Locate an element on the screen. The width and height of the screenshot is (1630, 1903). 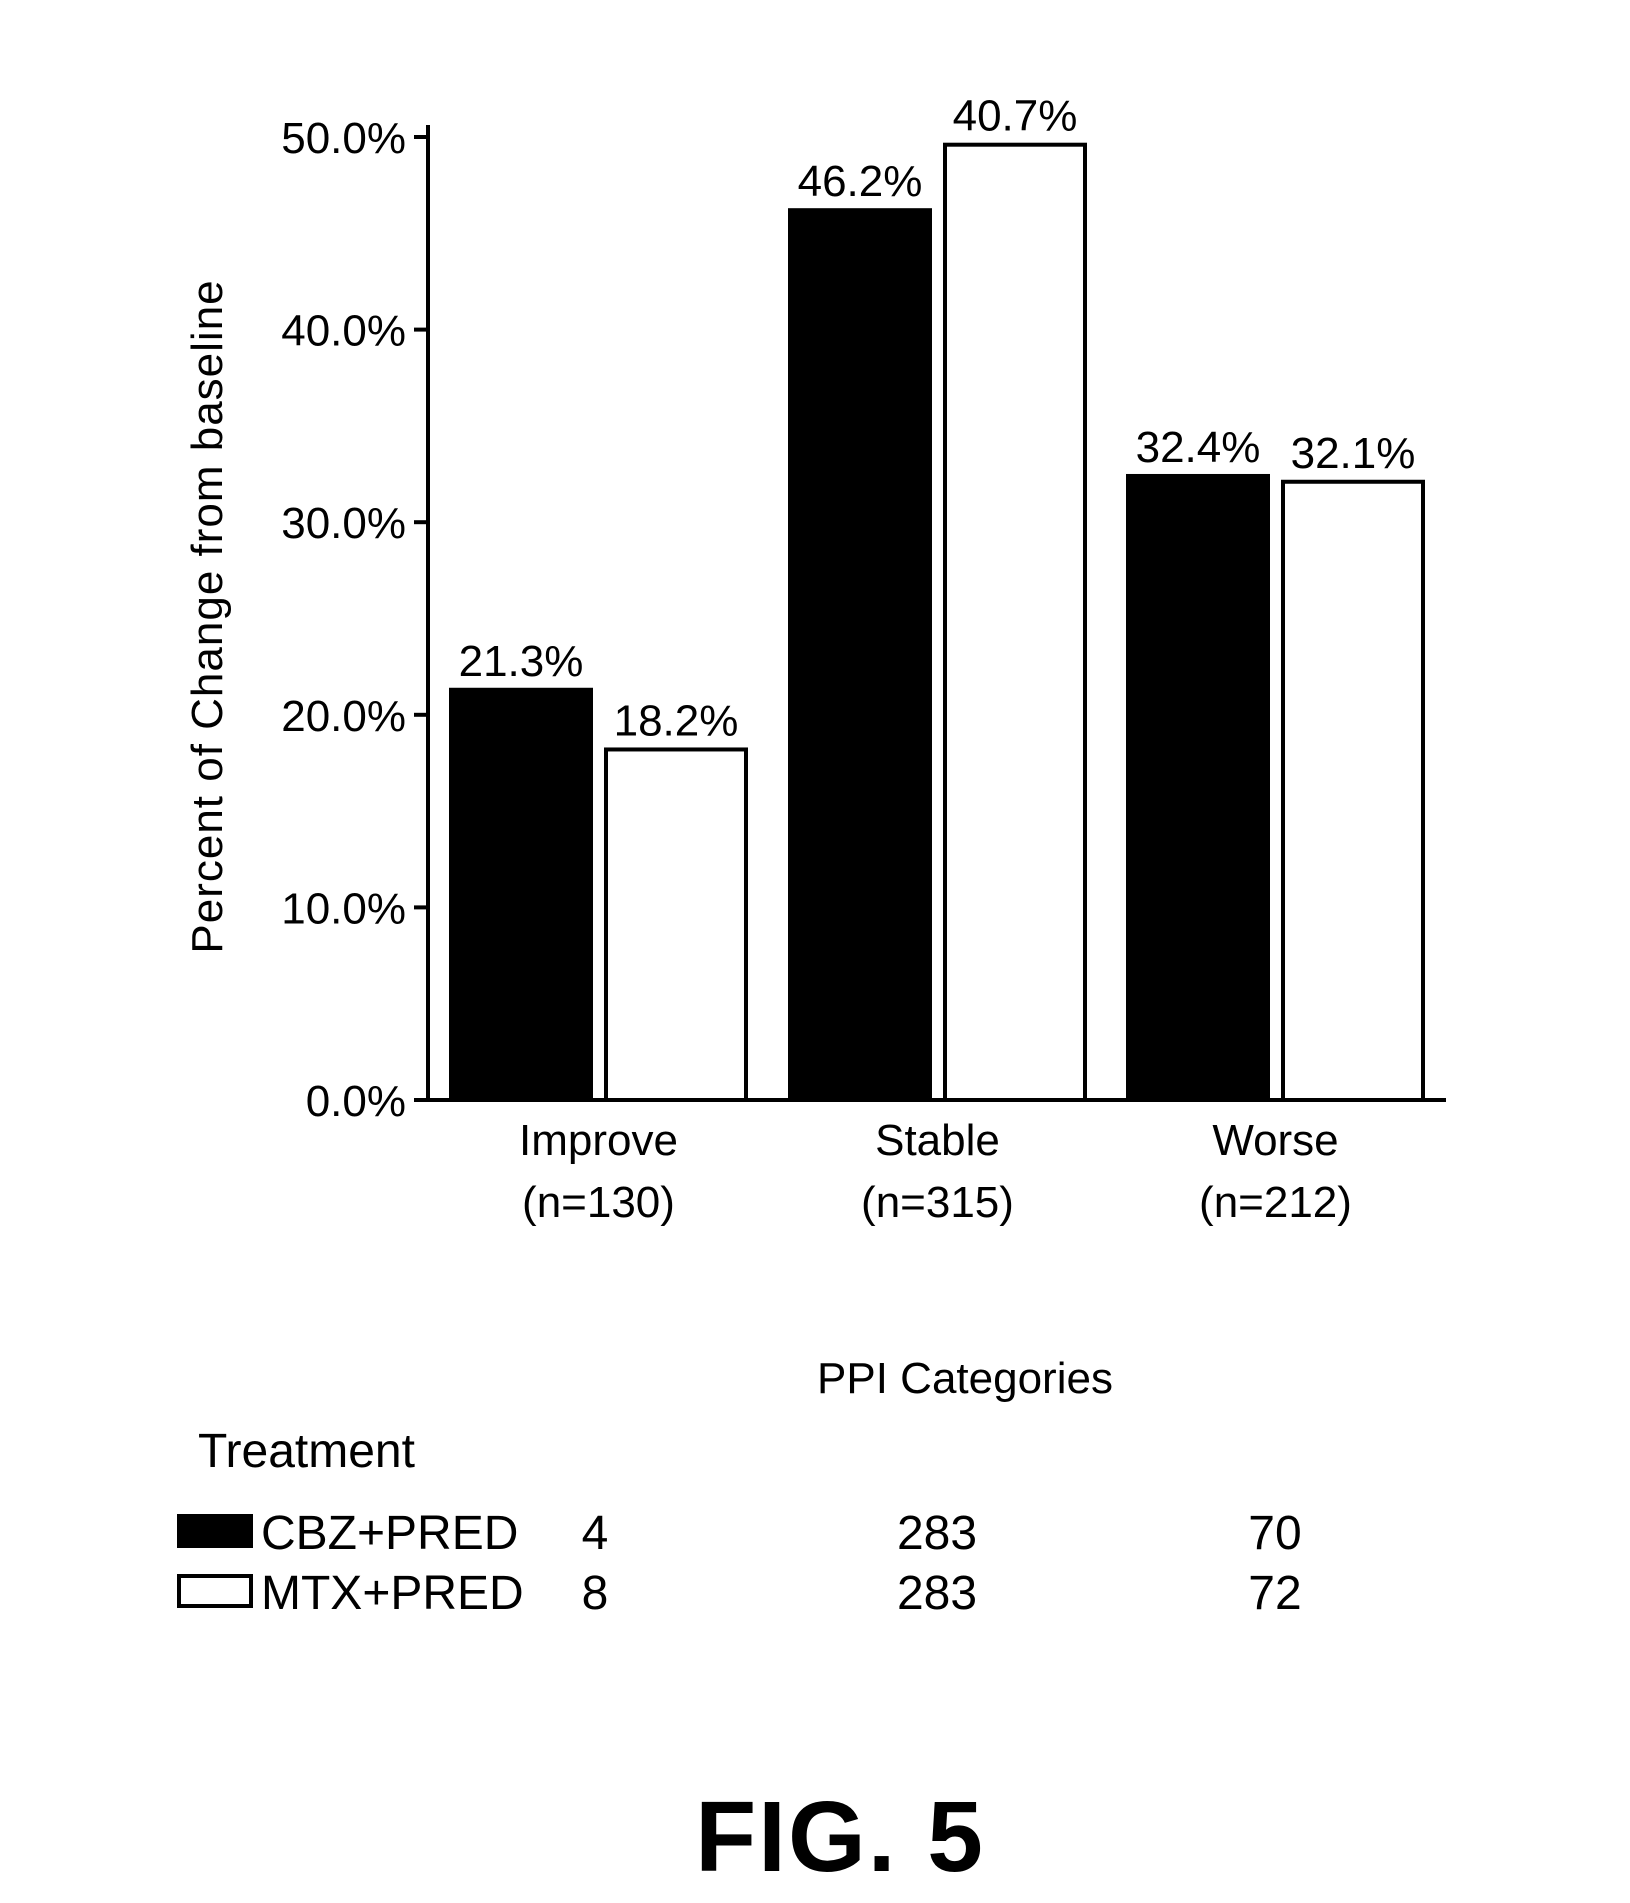
x-category-label: Improve is located at coordinates (598, 1140).